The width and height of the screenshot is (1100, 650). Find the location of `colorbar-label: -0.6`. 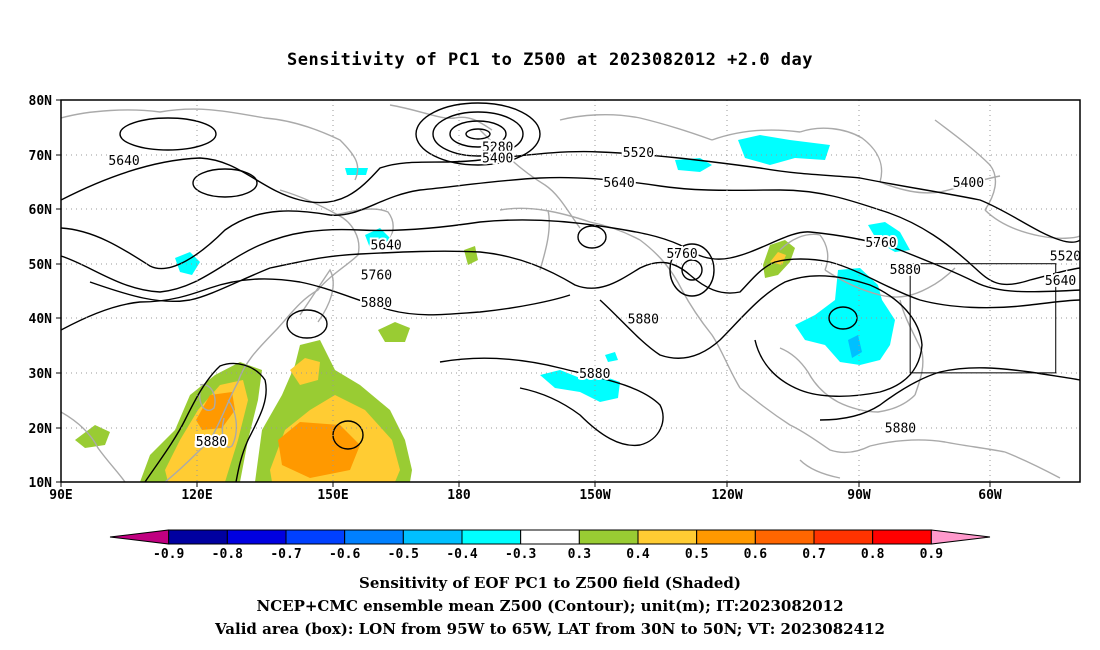

colorbar-label: -0.6 is located at coordinates (344, 554).